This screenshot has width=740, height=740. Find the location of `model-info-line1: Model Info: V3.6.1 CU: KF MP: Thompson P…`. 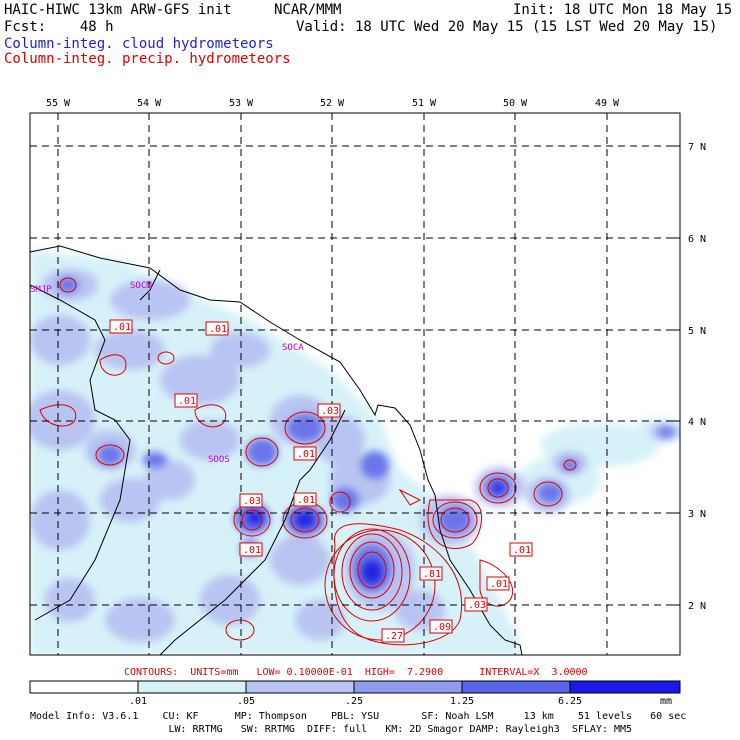

model-info-line1: Model Info: V3.6.1 CU: KF MP: Thompson P… is located at coordinates (358, 716).